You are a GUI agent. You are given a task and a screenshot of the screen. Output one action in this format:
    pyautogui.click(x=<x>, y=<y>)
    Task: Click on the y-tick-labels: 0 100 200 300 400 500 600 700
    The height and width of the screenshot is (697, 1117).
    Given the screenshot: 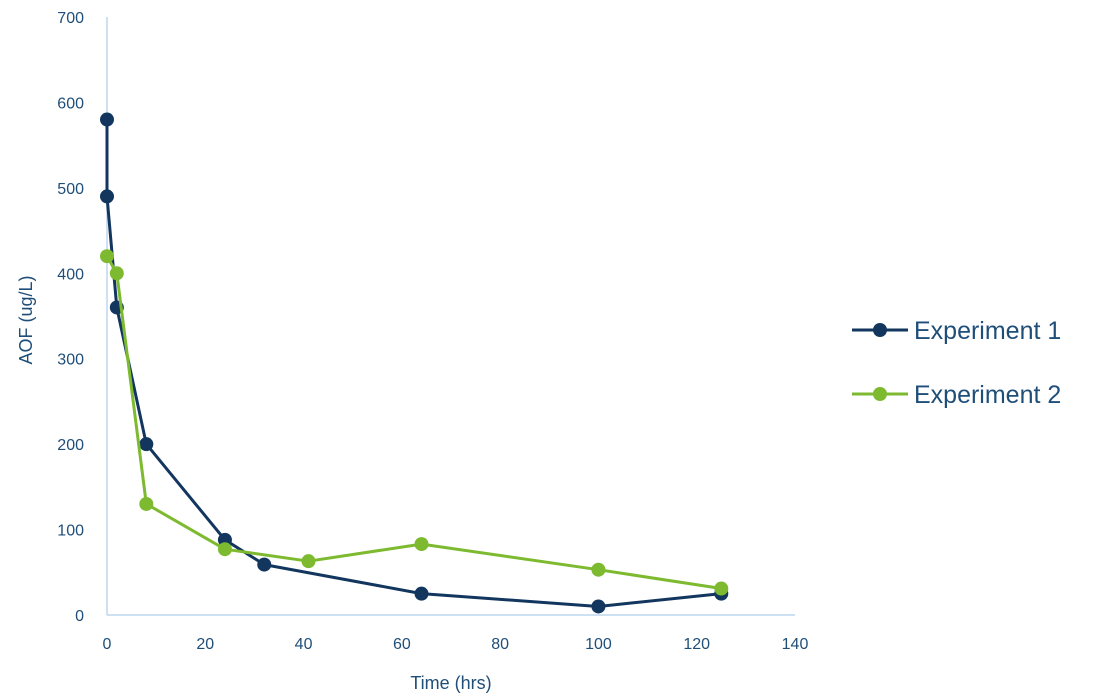 What is the action you would take?
    pyautogui.click(x=70, y=317)
    